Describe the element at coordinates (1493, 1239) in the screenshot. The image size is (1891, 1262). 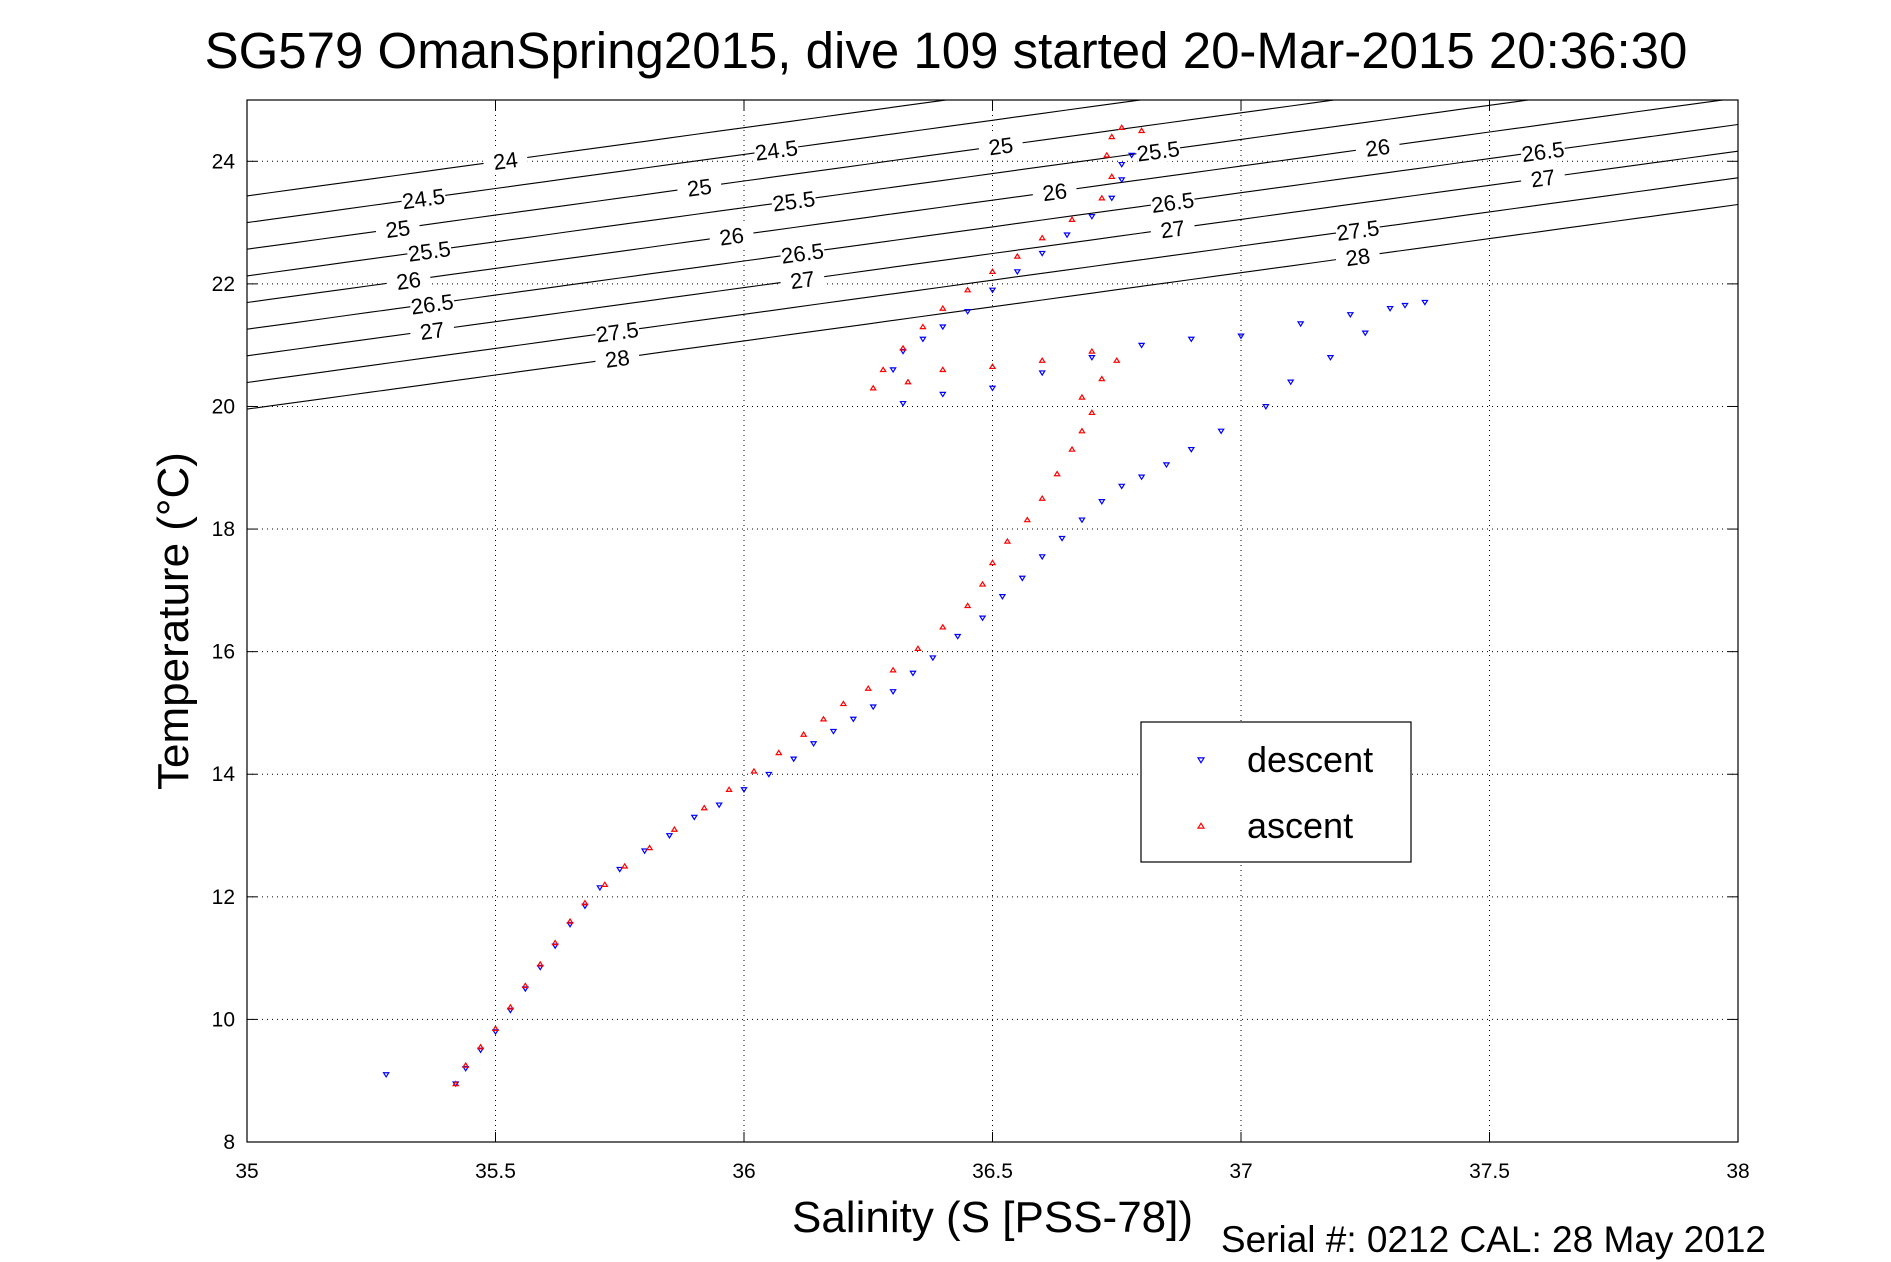
I see `calibration-footer: Serial #: 0212 CAL: 28 May 2012` at that location.